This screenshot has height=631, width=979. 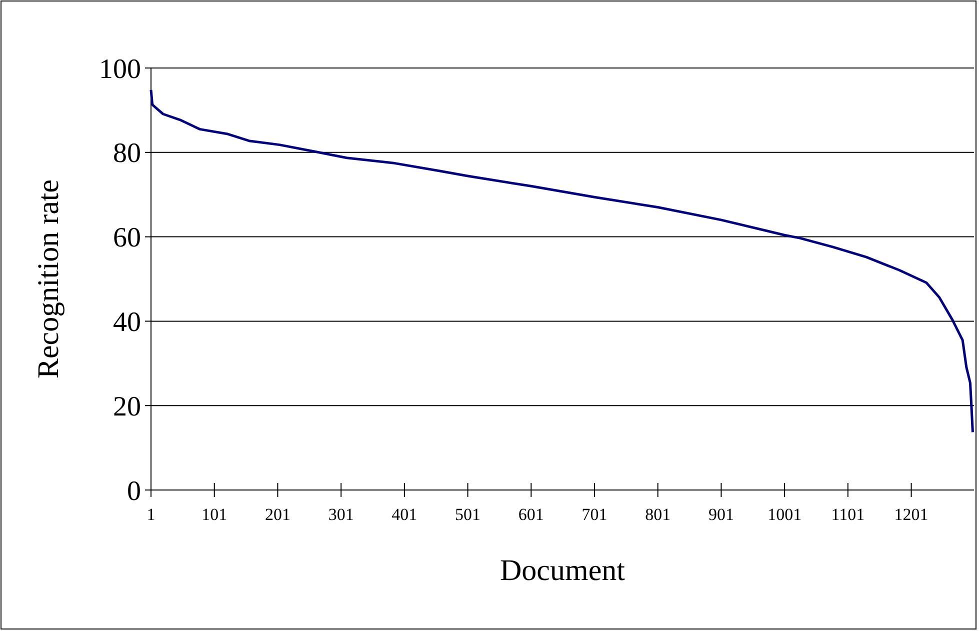 What do you see at coordinates (658, 514) in the screenshot?
I see `x-tick-label: 801` at bounding box center [658, 514].